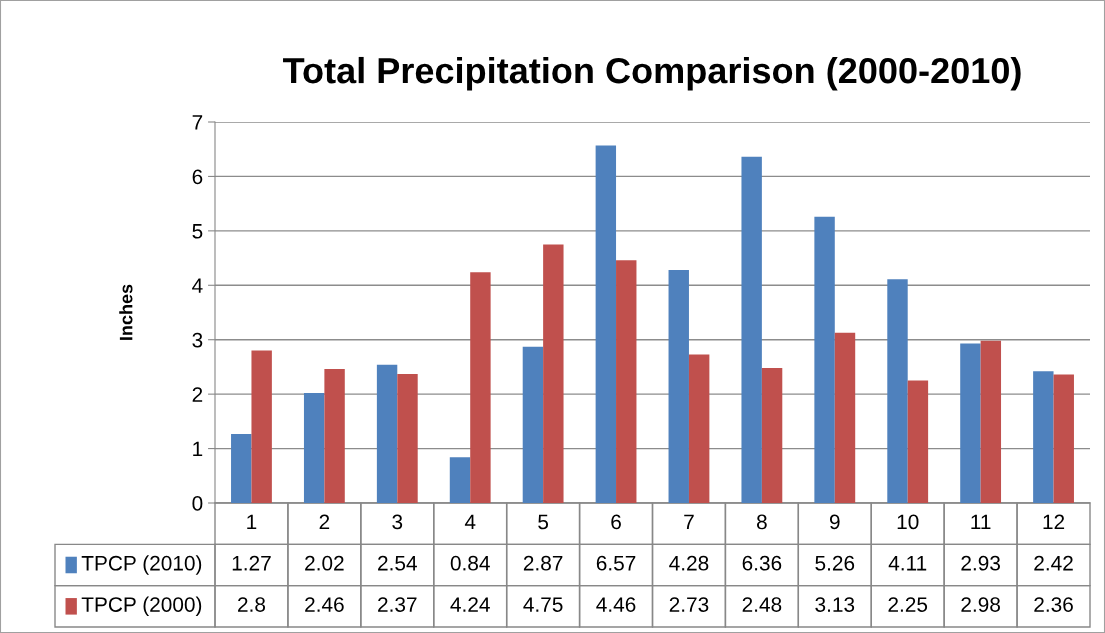  Describe the element at coordinates (908, 604) in the screenshot. I see `data-label: 2.25` at that location.